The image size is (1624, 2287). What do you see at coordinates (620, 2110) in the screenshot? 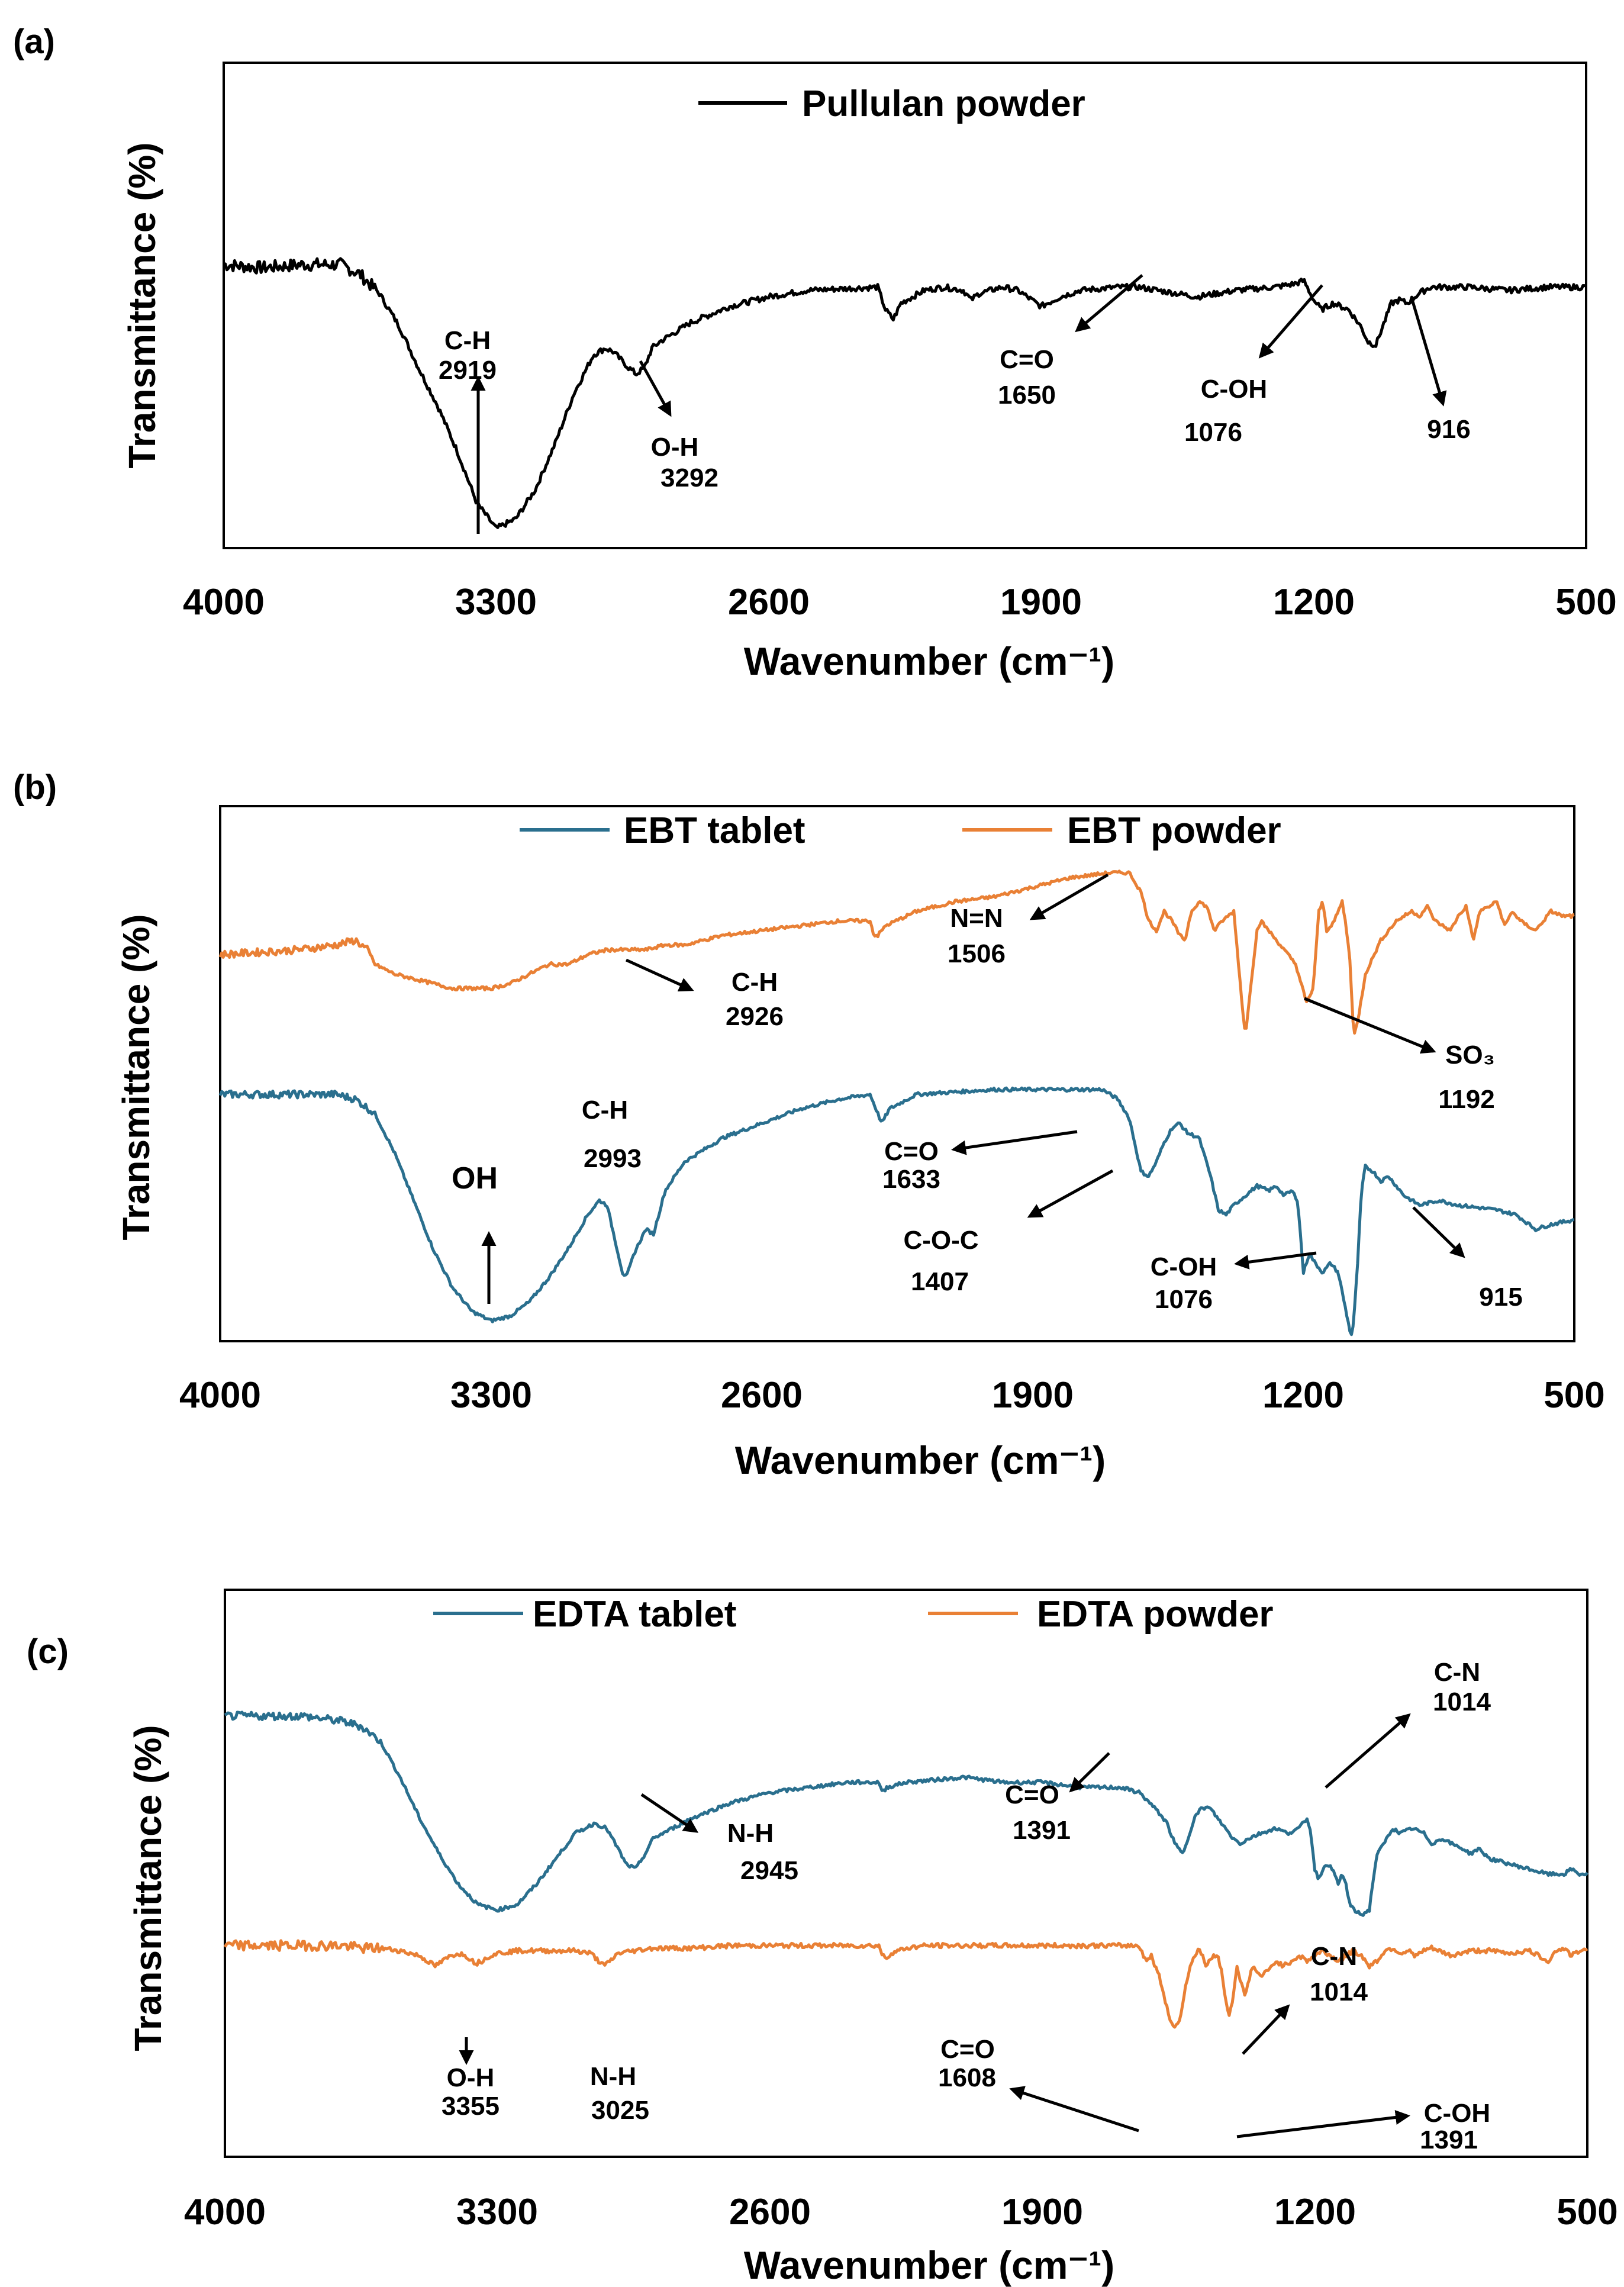
I see `annotation-label: 3025` at bounding box center [620, 2110].